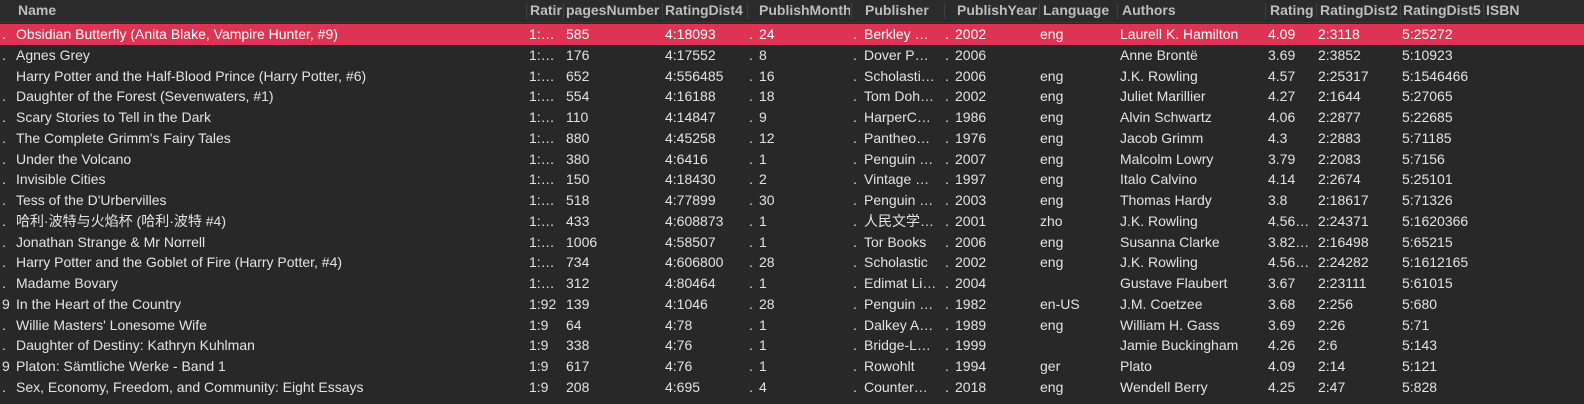 This screenshot has height=404, width=1584. I want to click on name-cell: The Complete Grimm's Fairy Tales, so click(123, 137).